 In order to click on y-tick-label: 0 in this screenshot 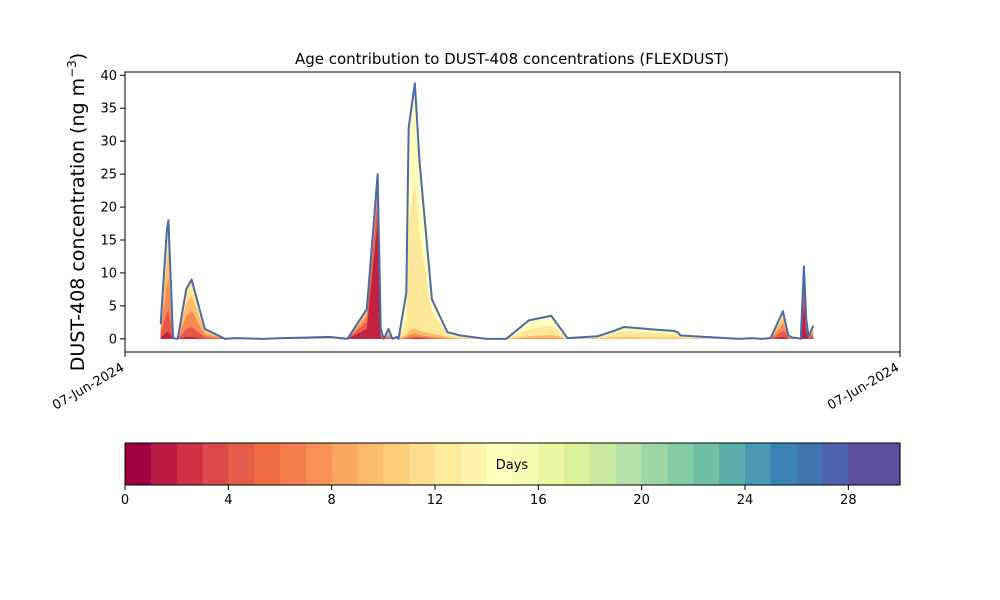, I will do `click(113, 339)`.